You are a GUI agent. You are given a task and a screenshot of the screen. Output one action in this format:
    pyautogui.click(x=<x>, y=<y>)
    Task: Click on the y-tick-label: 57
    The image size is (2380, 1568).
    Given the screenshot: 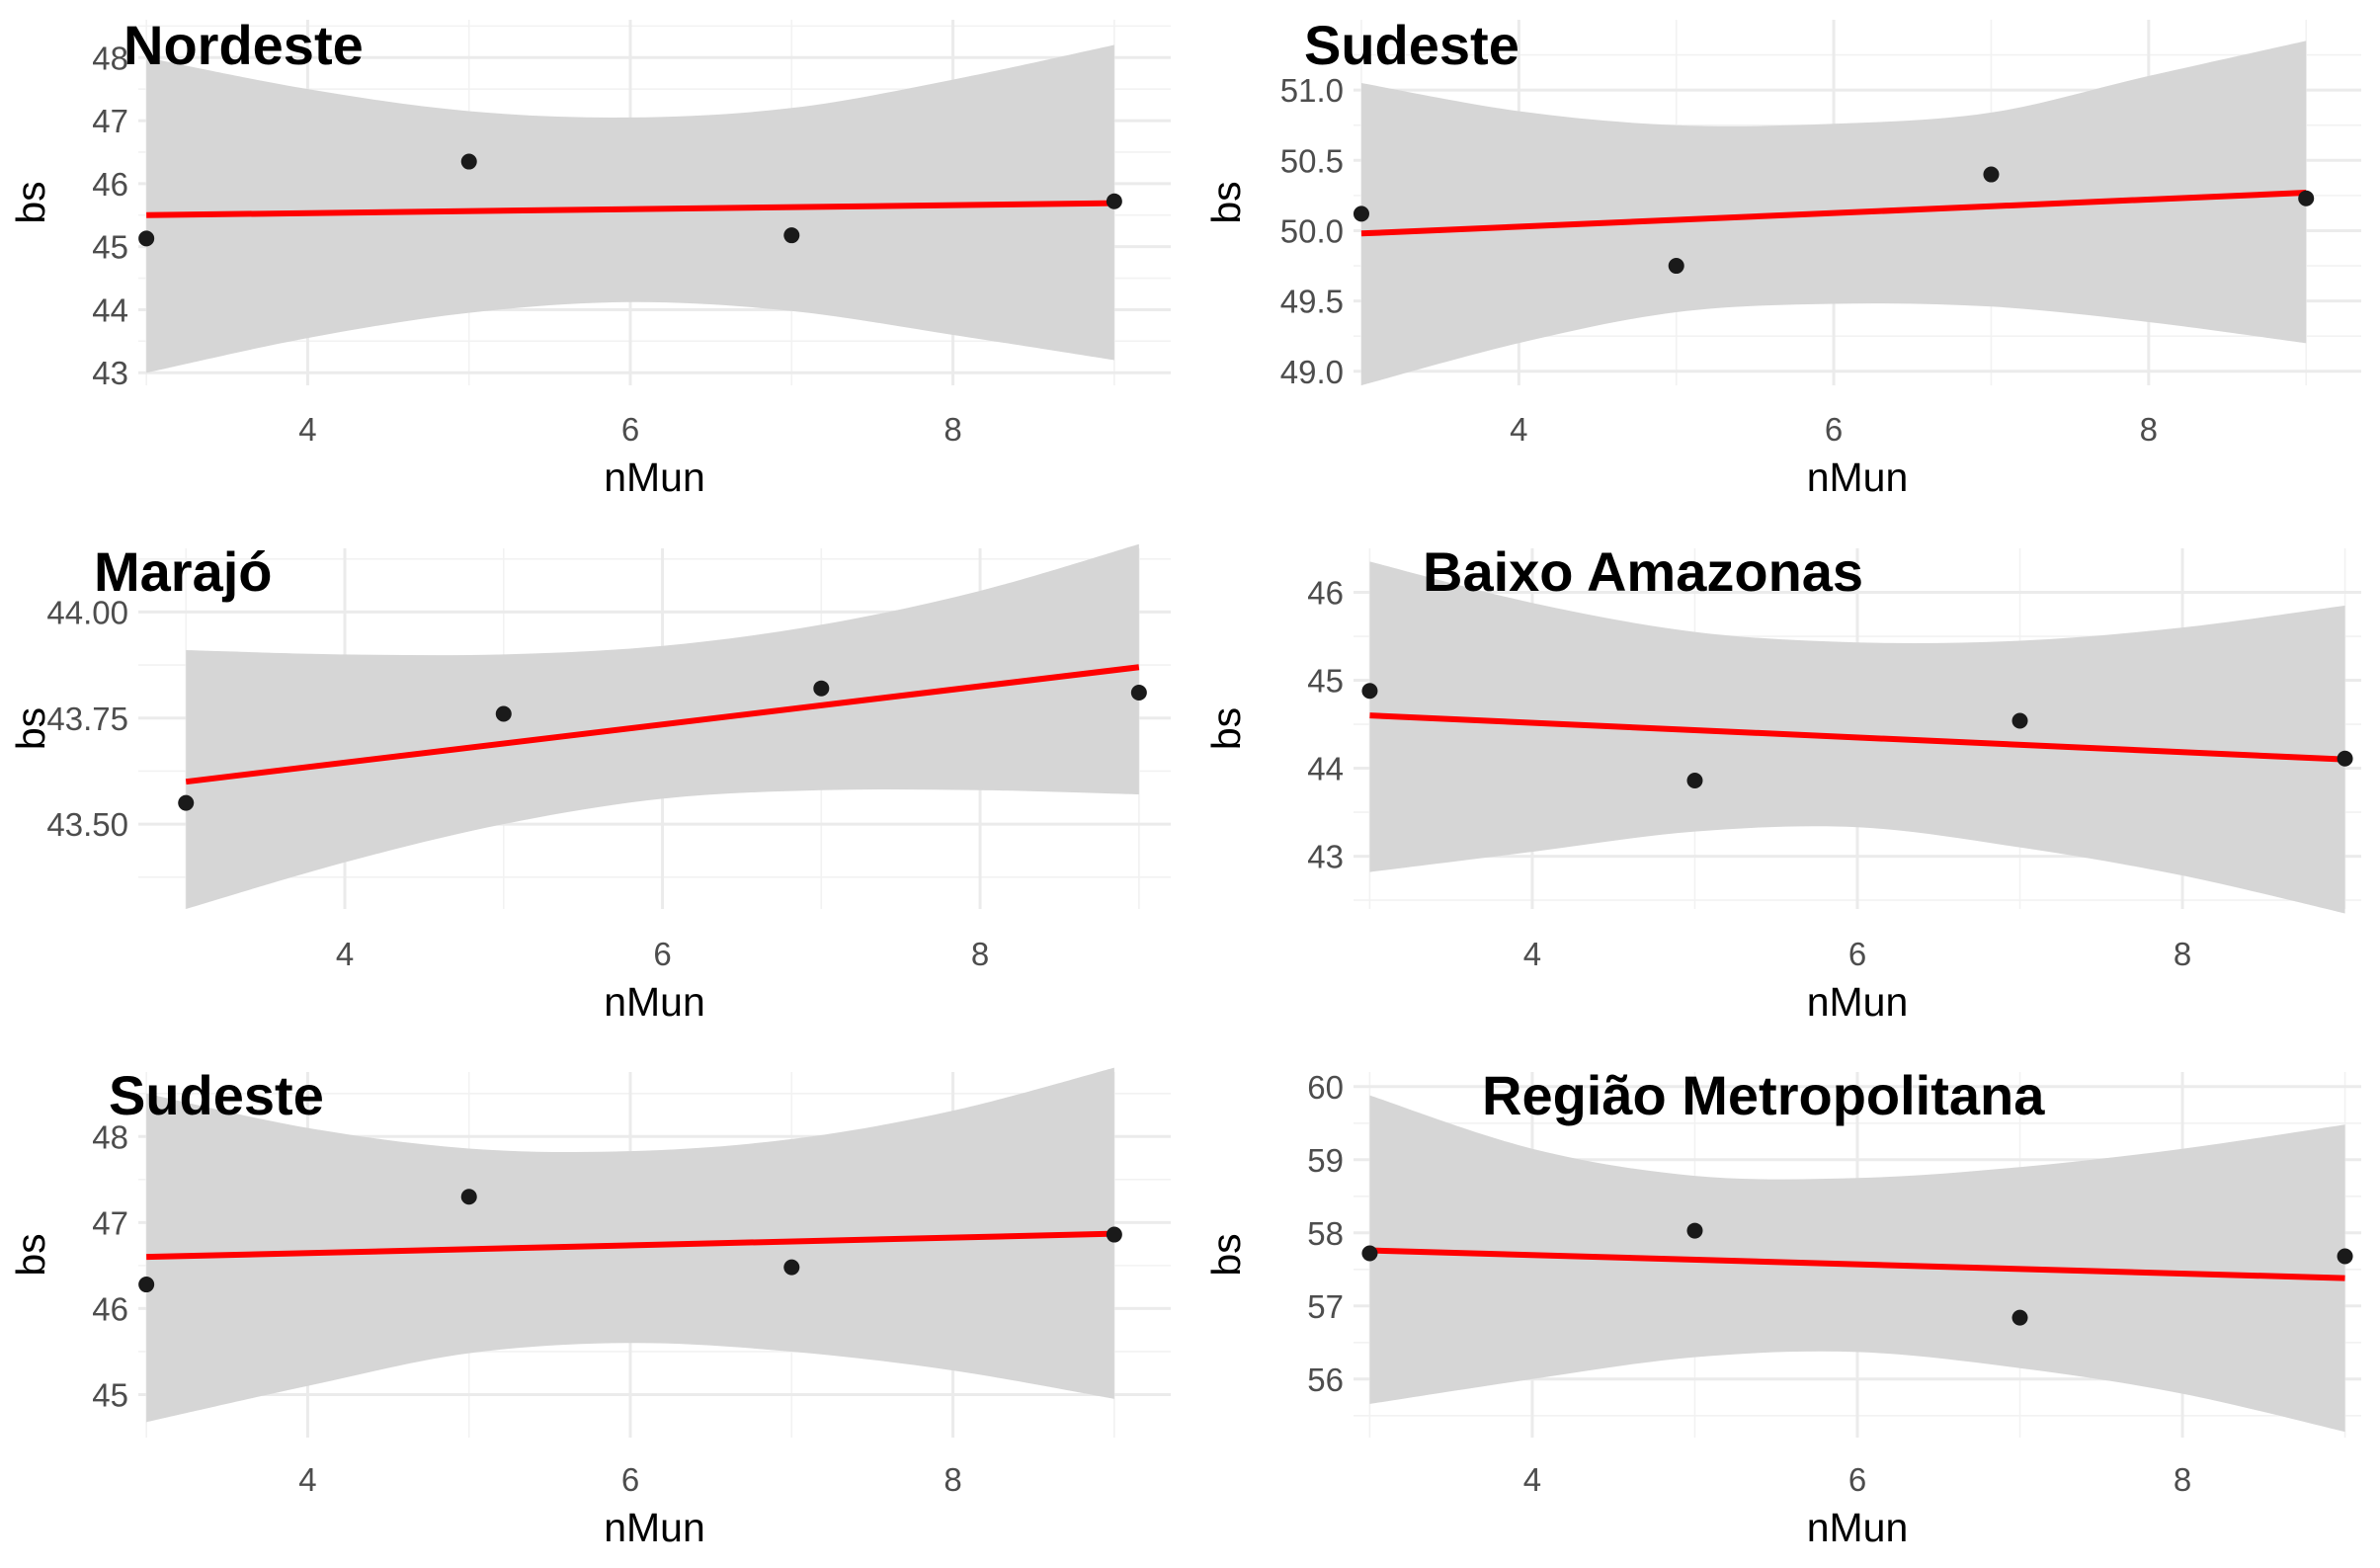 What is the action you would take?
    pyautogui.click(x=1325, y=1306)
    